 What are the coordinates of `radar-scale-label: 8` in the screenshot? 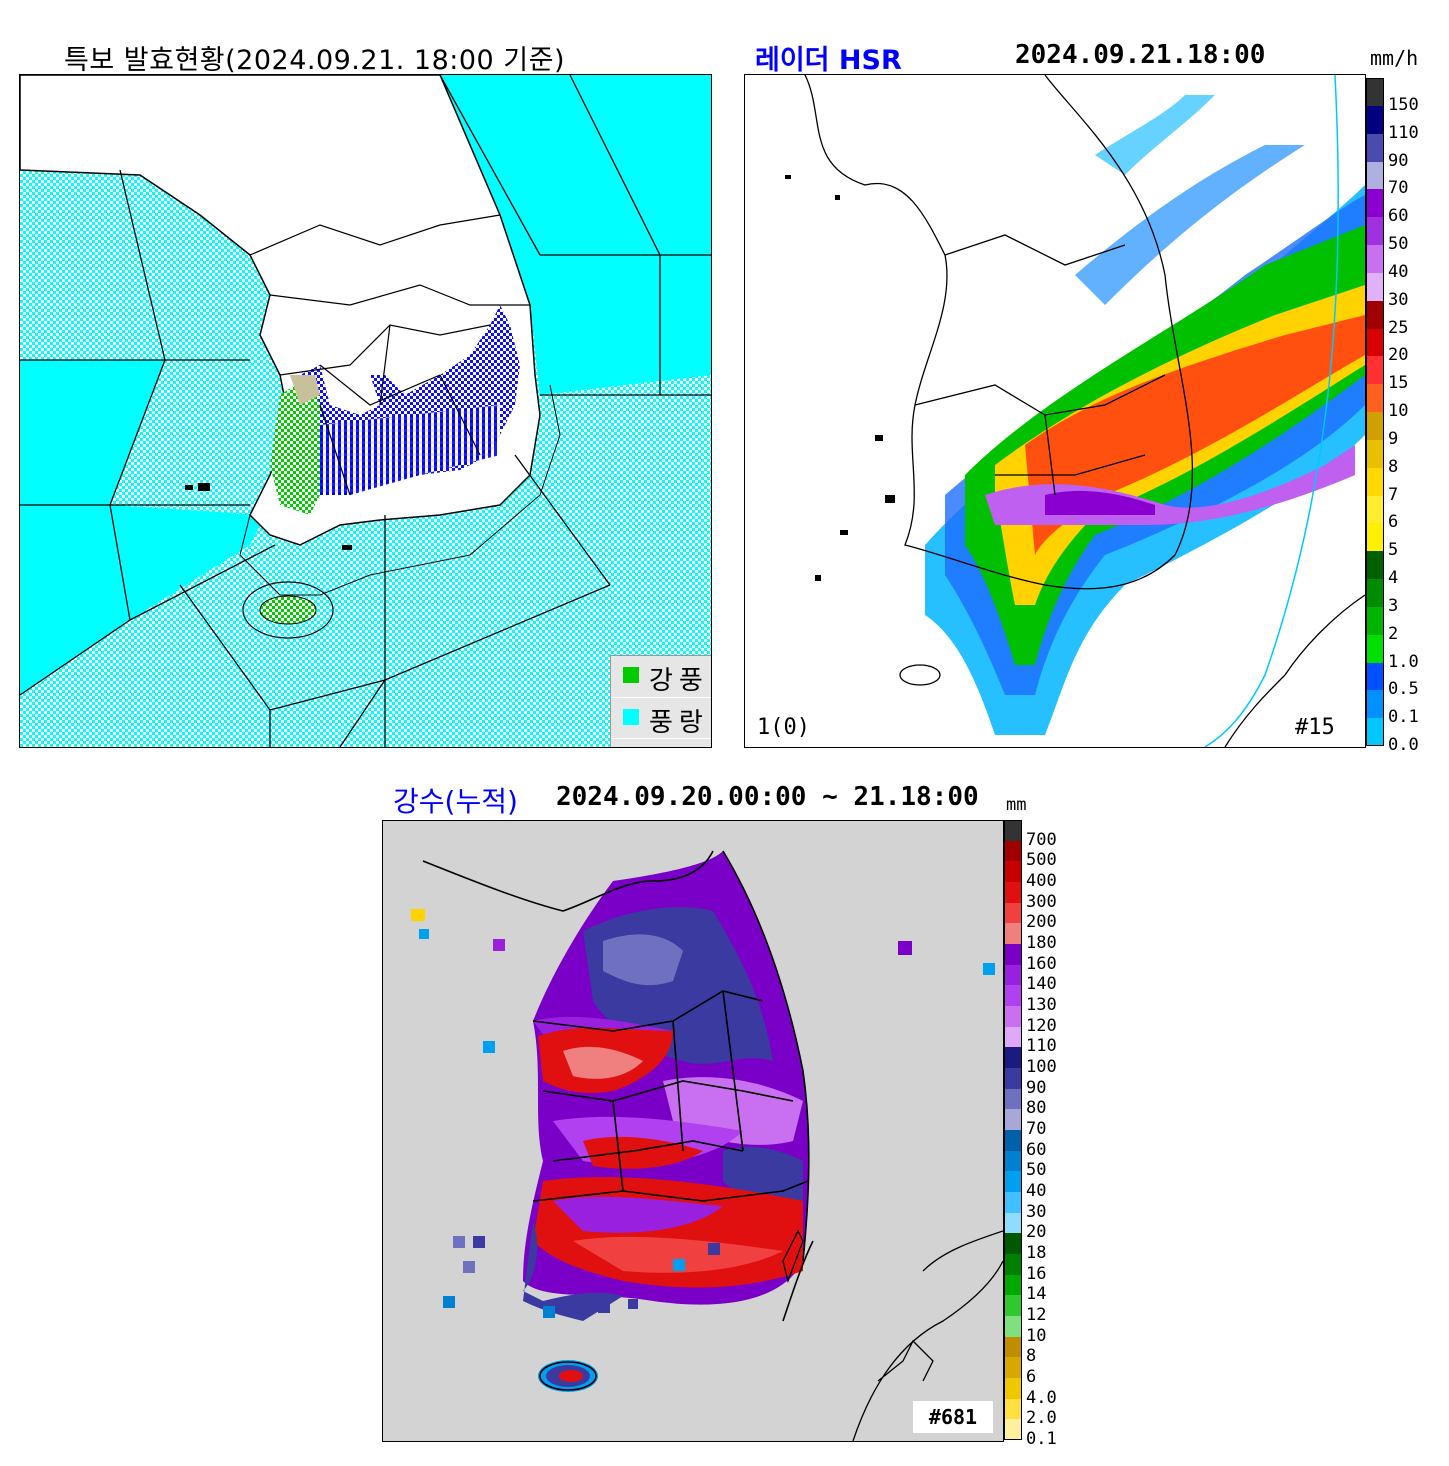 It's located at (1393, 466).